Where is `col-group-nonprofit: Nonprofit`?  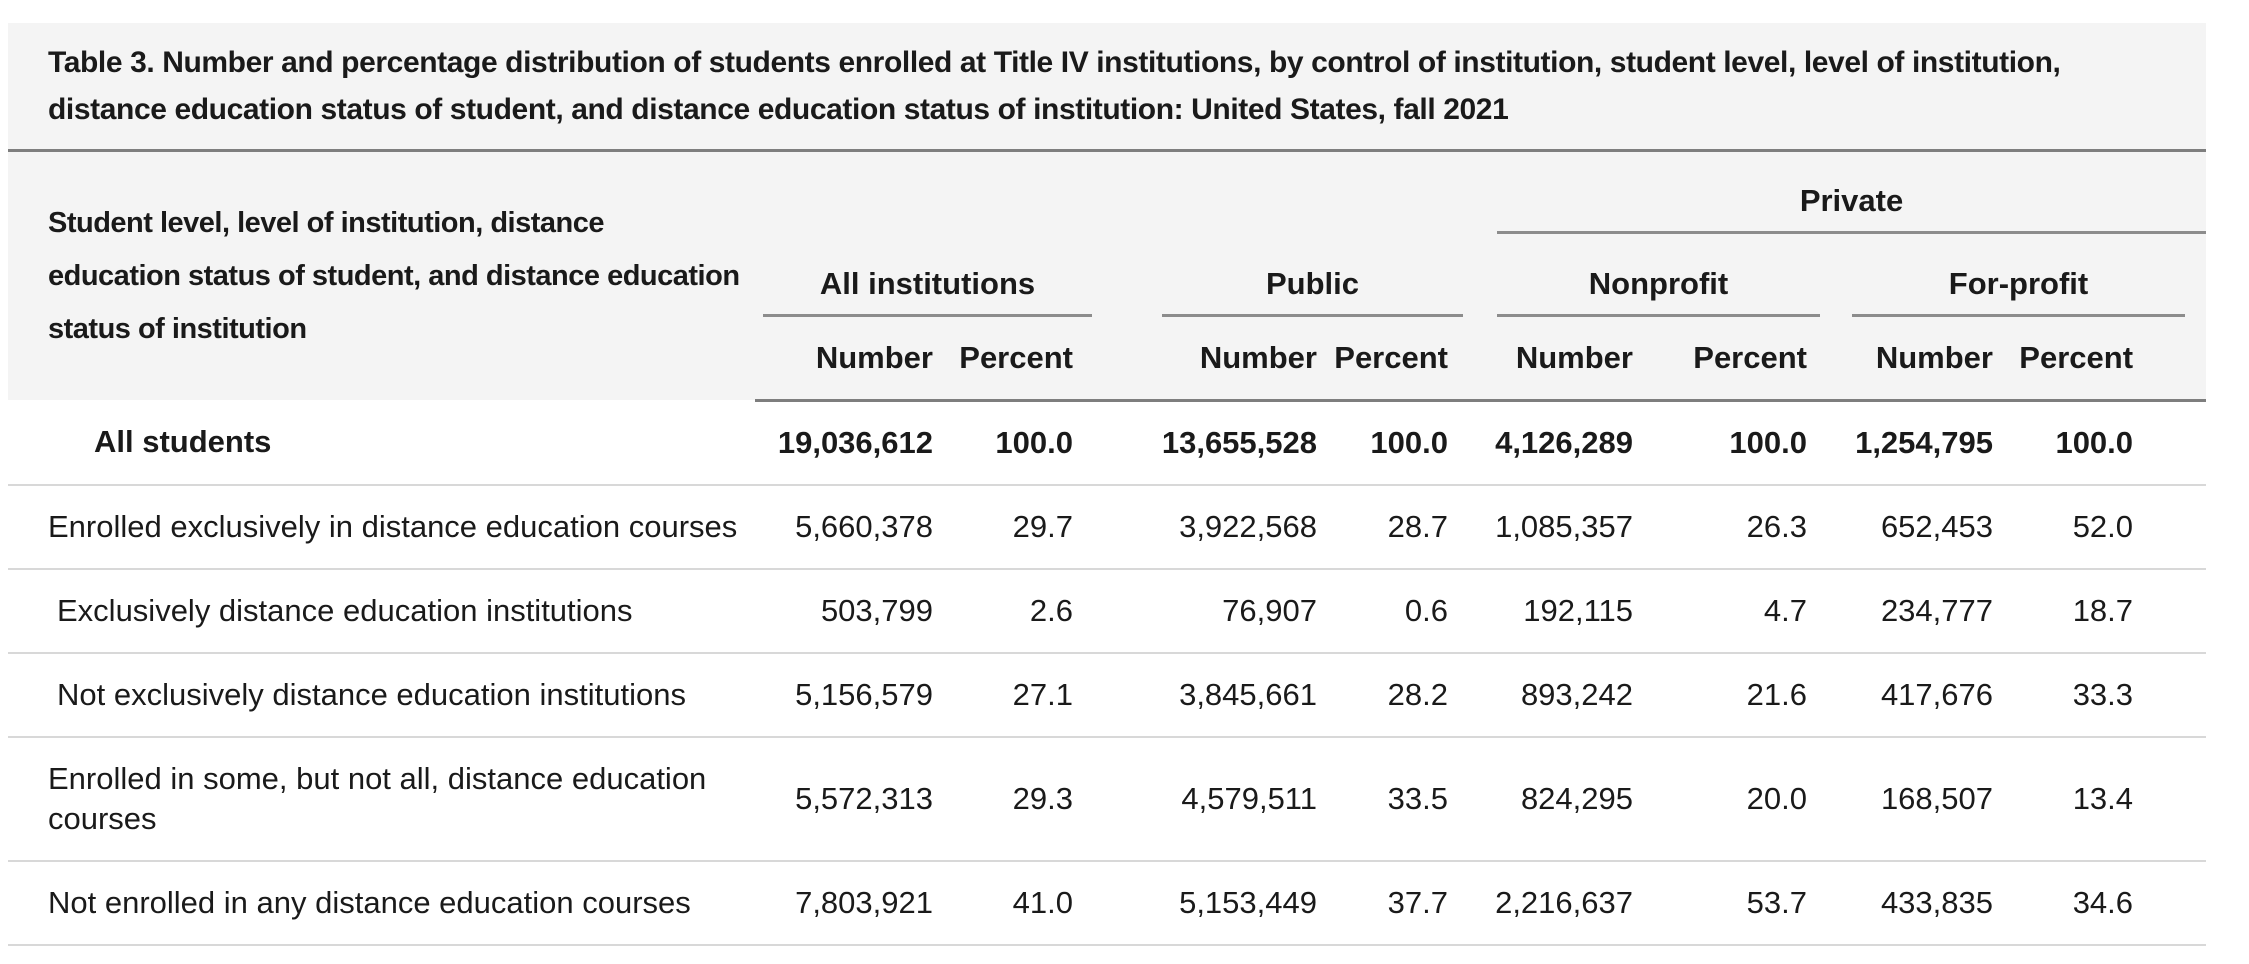
col-group-nonprofit: Nonprofit is located at coordinates (1650, 275).